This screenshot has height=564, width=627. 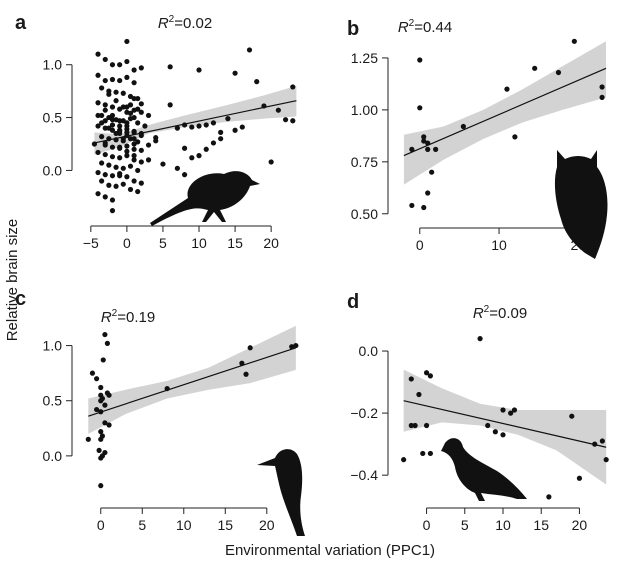 What do you see at coordinates (465, 525) in the screenshot?
I see `x-tick-label: 5` at bounding box center [465, 525].